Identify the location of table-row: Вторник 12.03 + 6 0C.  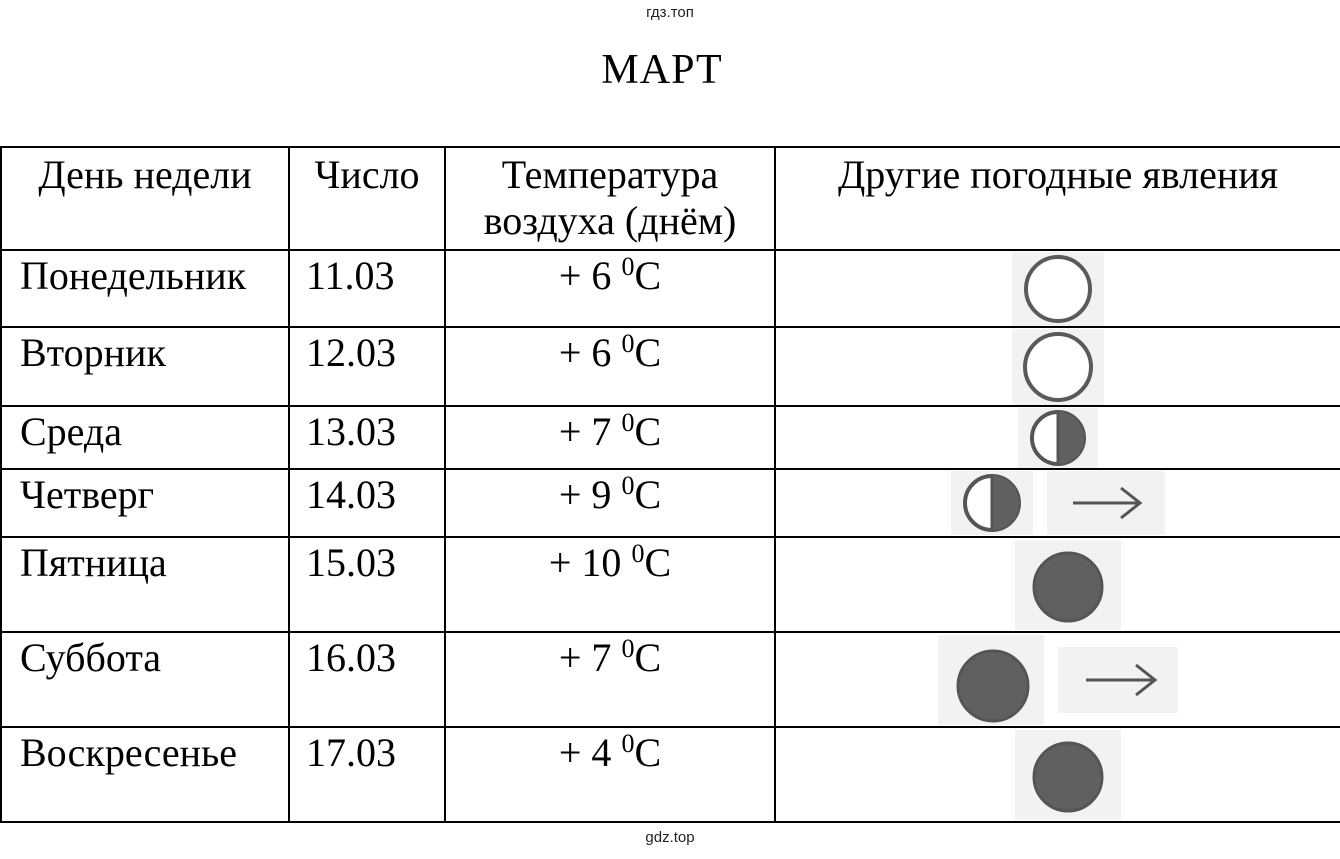
(670, 366).